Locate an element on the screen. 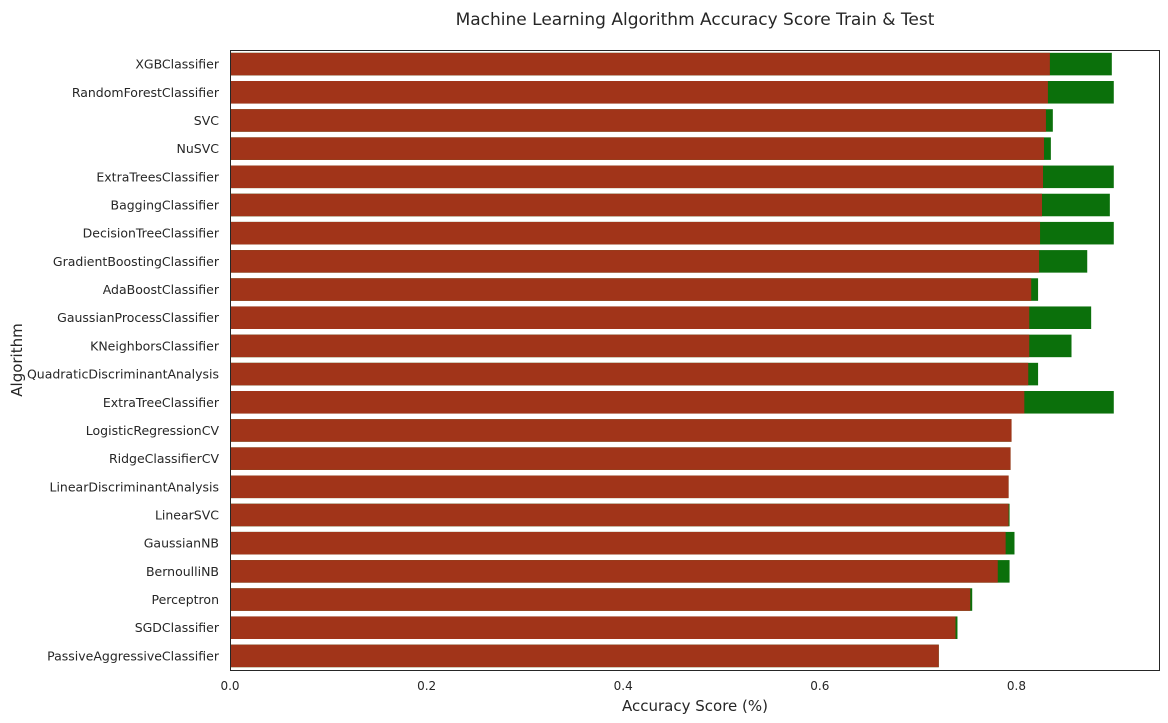 The width and height of the screenshot is (1168, 723). x-tick-label: 0.6 is located at coordinates (819, 686).